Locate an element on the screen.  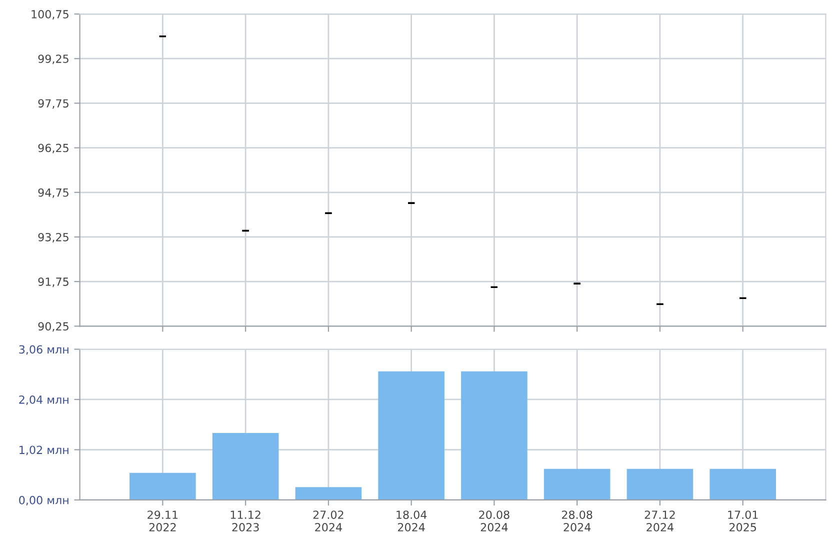
y-tick-label: 1,02 млн is located at coordinates (44, 451).